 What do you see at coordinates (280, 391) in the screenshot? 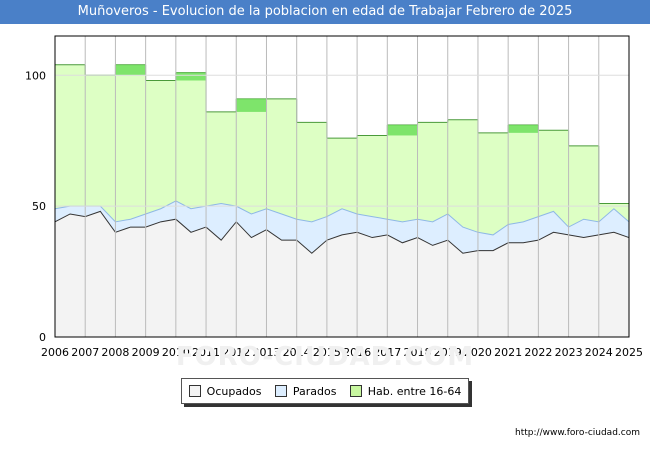
I see `legend-swatch-parados` at bounding box center [280, 391].